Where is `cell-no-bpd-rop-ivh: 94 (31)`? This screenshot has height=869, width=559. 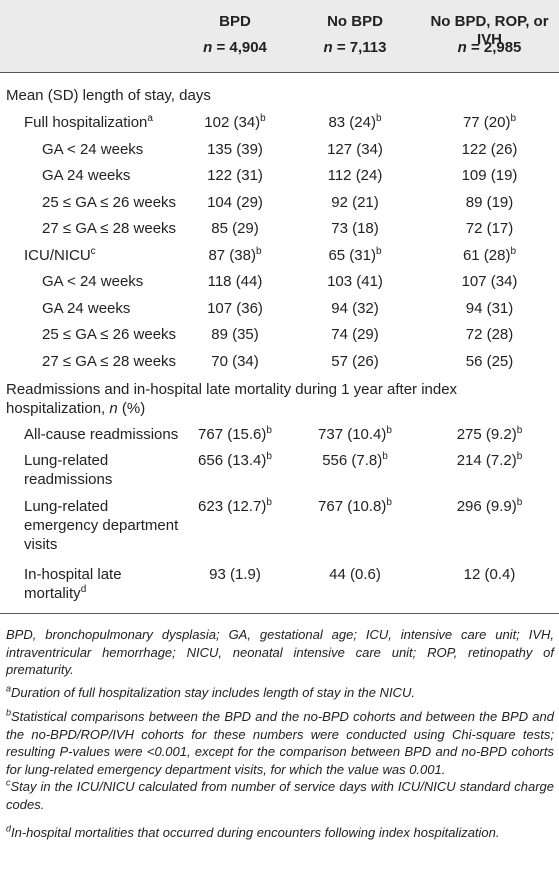
cell-no-bpd-rop-ivh: 94 (31) is located at coordinates (489, 308).